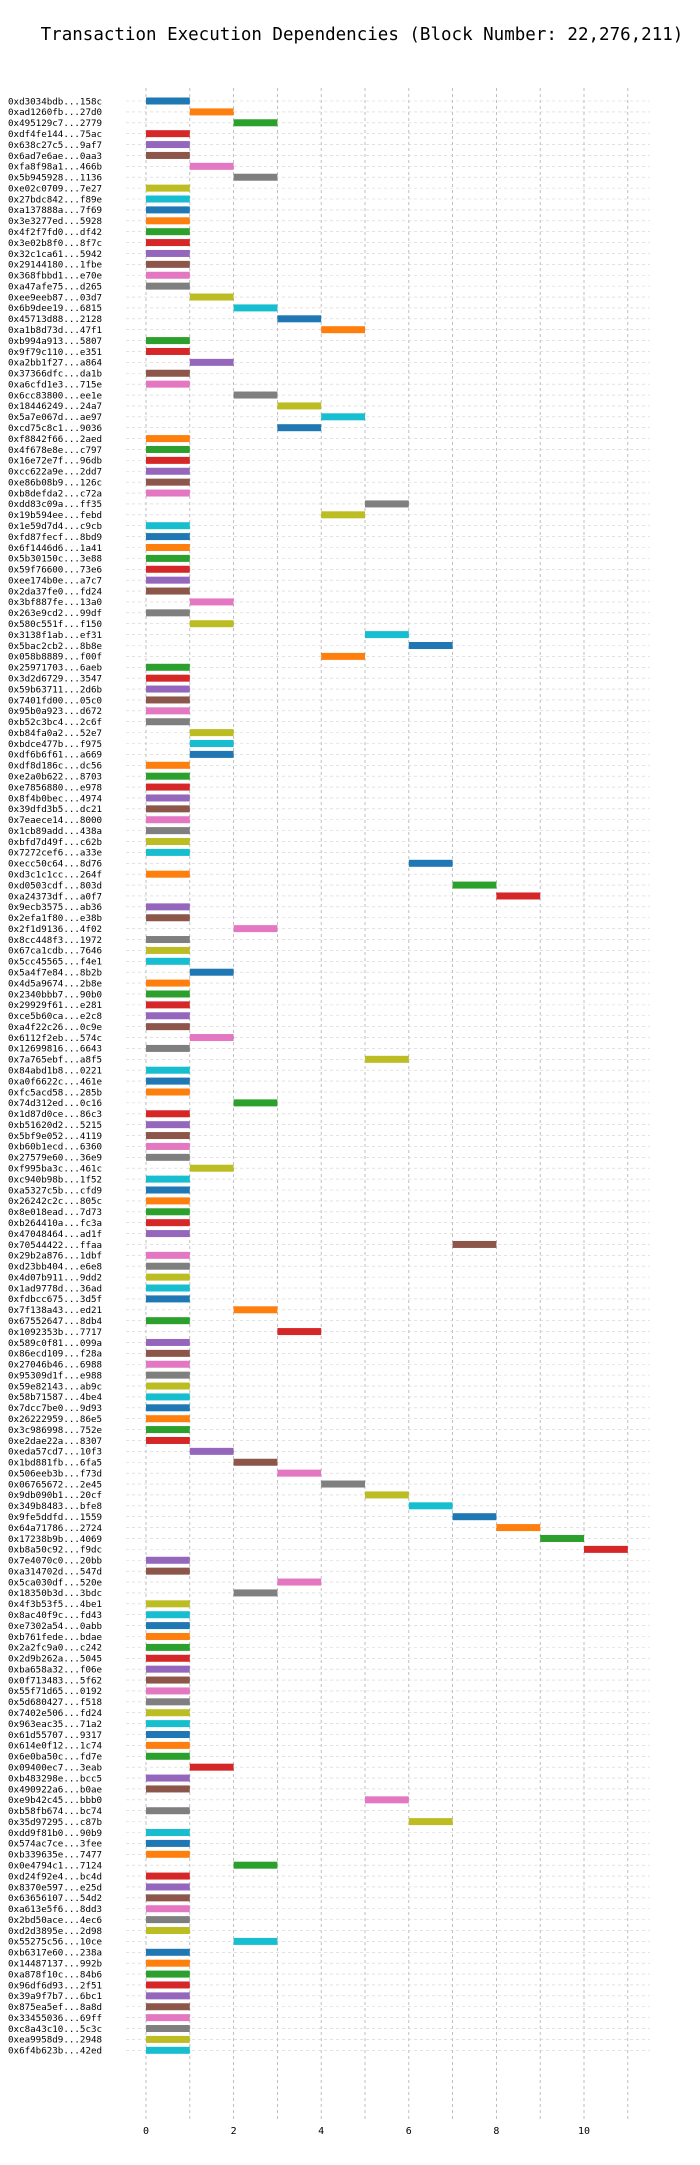 Image resolution: width=700 pixels, height=2165 pixels. I want to click on transaction-label: 0x2da37fe0...fd24, so click(55, 591).